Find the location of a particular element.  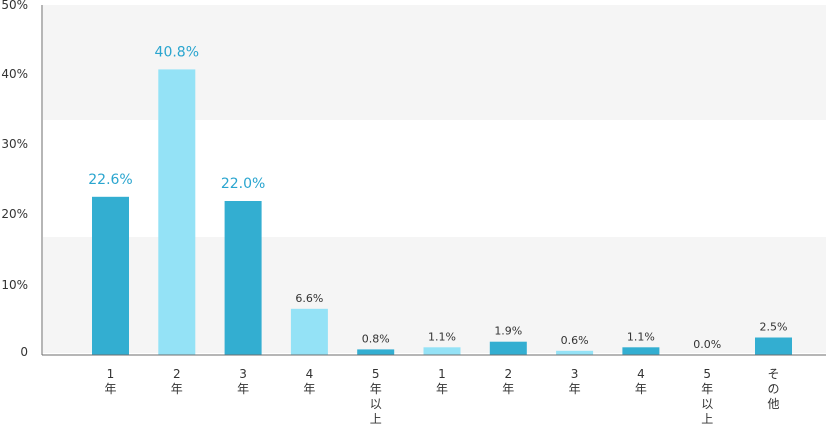

value-label: 22.6% is located at coordinates (110, 180).